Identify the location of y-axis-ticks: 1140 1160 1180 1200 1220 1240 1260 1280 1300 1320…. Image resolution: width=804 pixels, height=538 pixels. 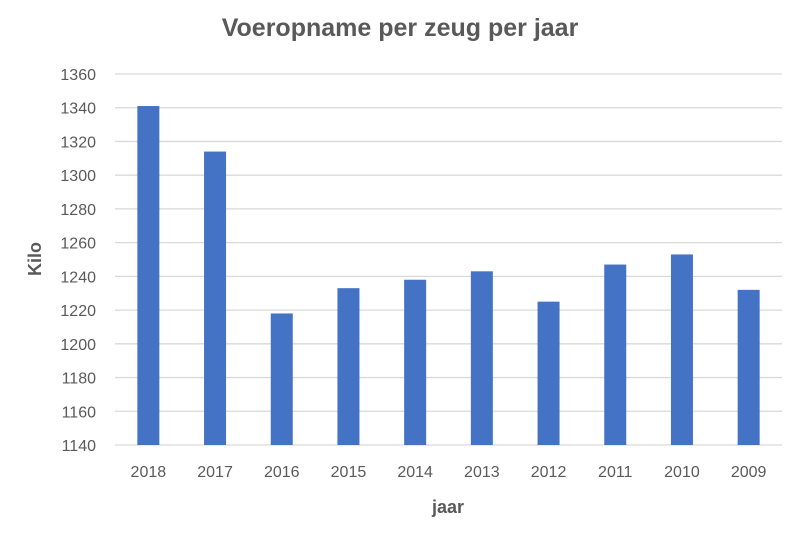
(78, 261).